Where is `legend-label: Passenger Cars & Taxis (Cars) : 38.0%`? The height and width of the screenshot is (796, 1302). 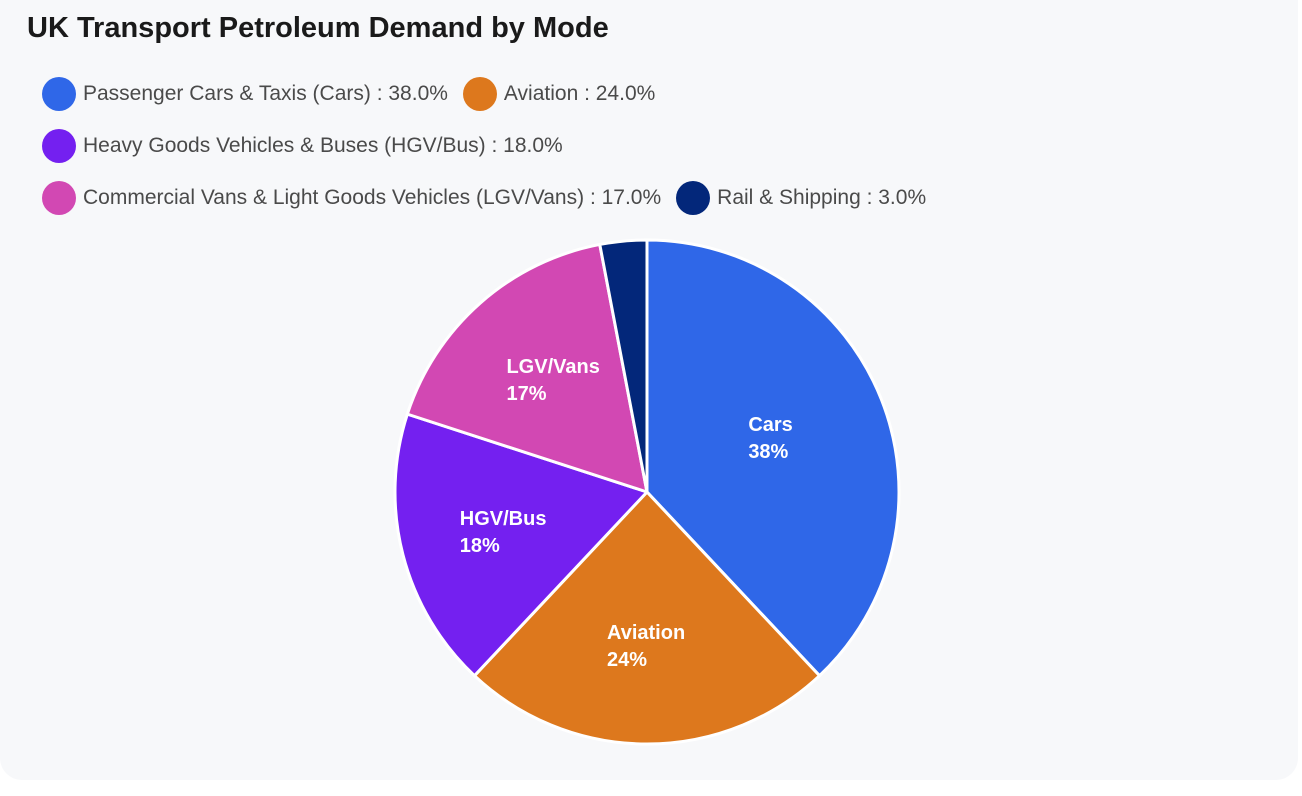
legend-label: Passenger Cars & Taxis (Cars) : 38.0% is located at coordinates (265, 93).